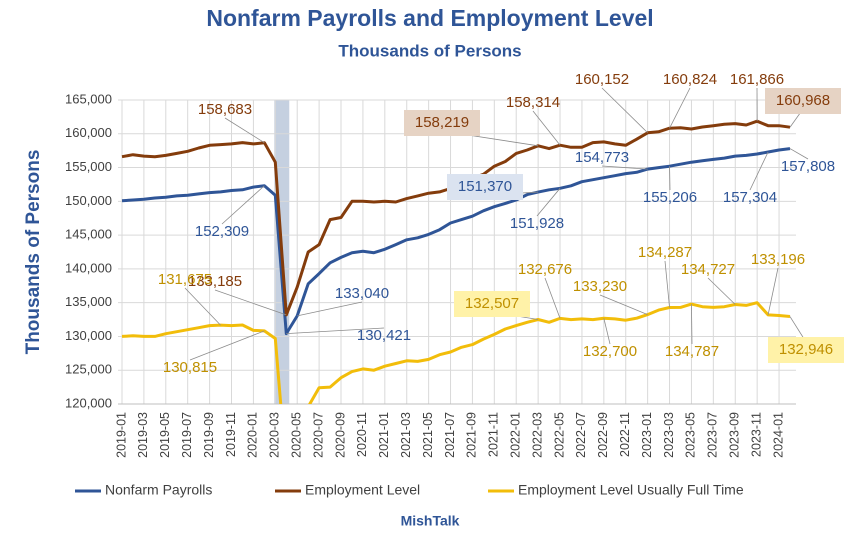 Image resolution: width=848 pixels, height=552 pixels. Describe the element at coordinates (88, 369) in the screenshot. I see `y-tick-label: 125,000` at that location.